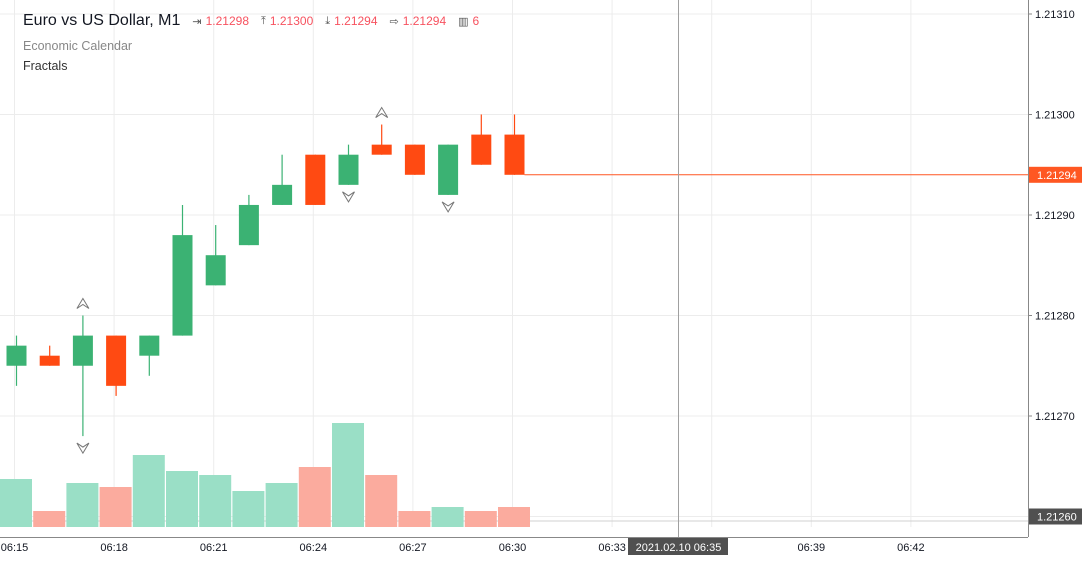 The height and width of the screenshot is (562, 1082). What do you see at coordinates (197, 21) in the screenshot?
I see `open-icon: ⇥` at bounding box center [197, 21].